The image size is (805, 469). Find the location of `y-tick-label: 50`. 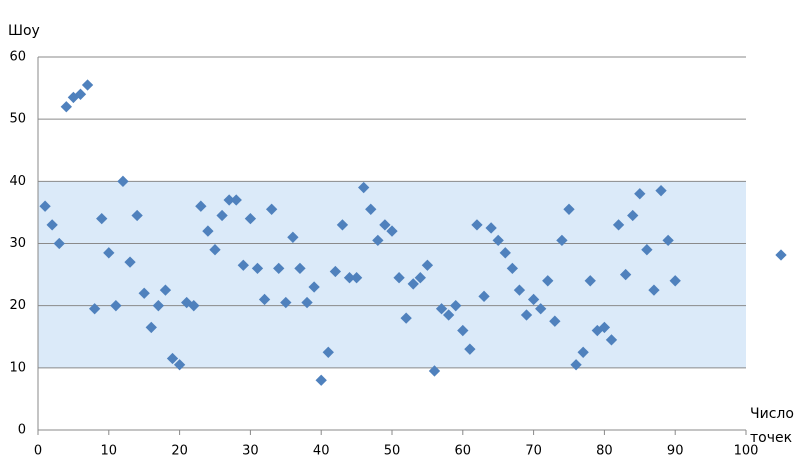

y-tick-label: 50 is located at coordinates (17, 119).